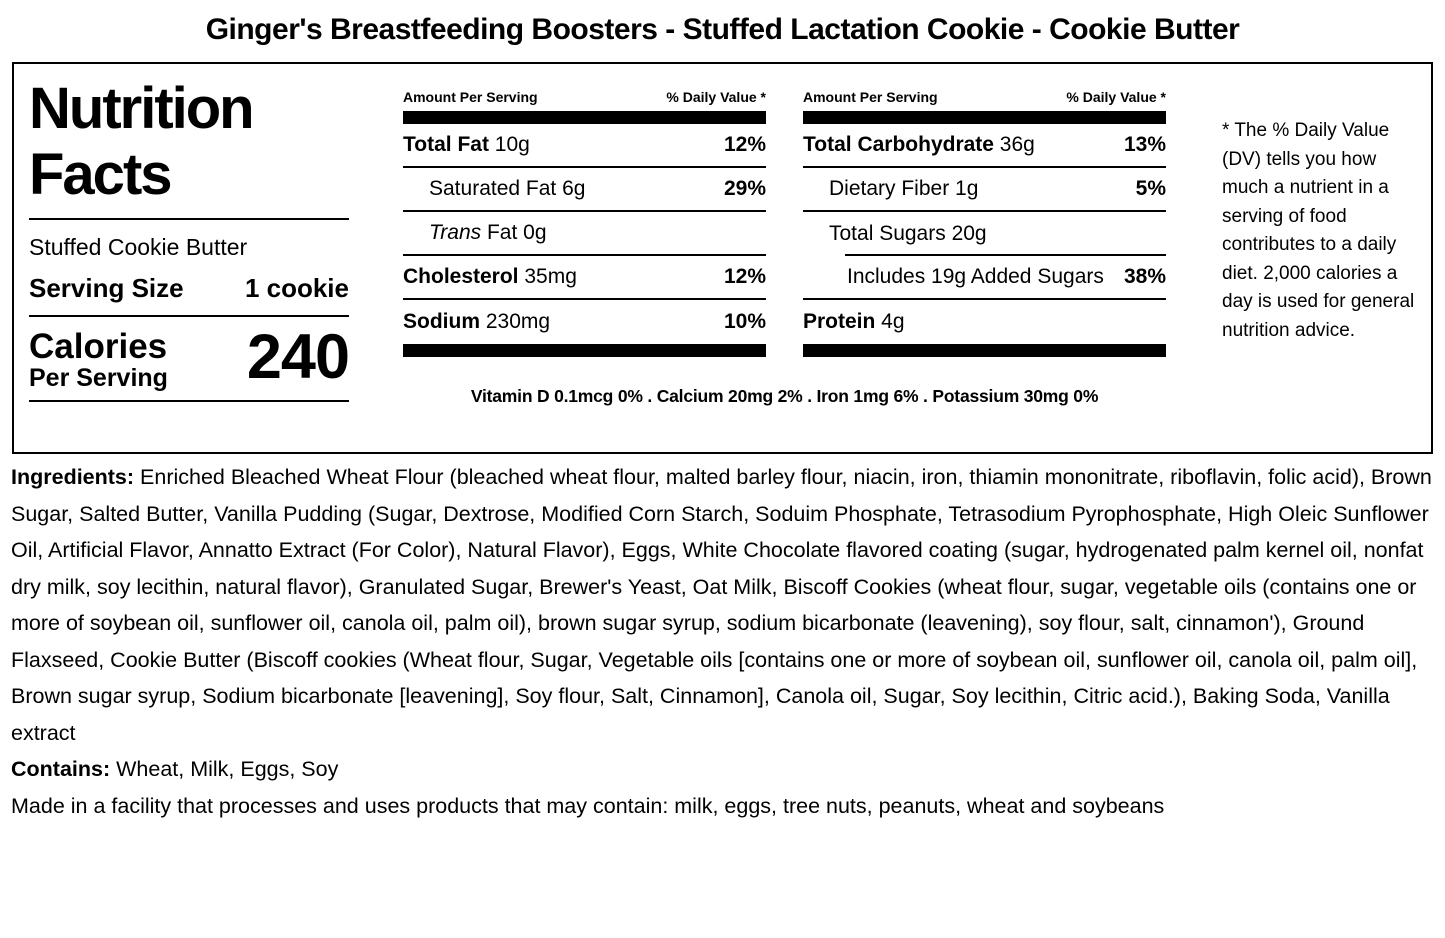 This screenshot has height=938, width=1445. I want to click on nutrient-row-total-fat: Total Fat 10g 12%, so click(584, 146).